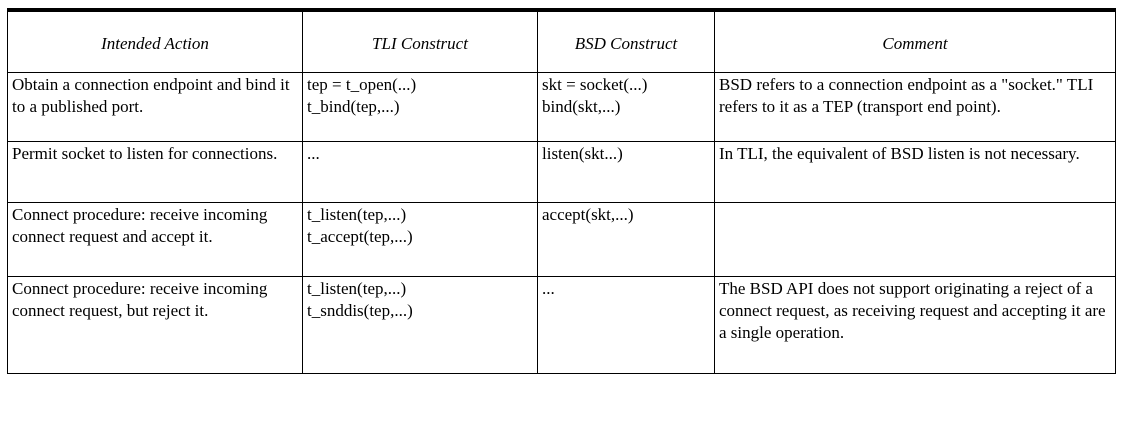 Image resolution: width=1125 pixels, height=423 pixels. What do you see at coordinates (353, 106) in the screenshot?
I see `code-line: t_bind(tep,...)` at bounding box center [353, 106].